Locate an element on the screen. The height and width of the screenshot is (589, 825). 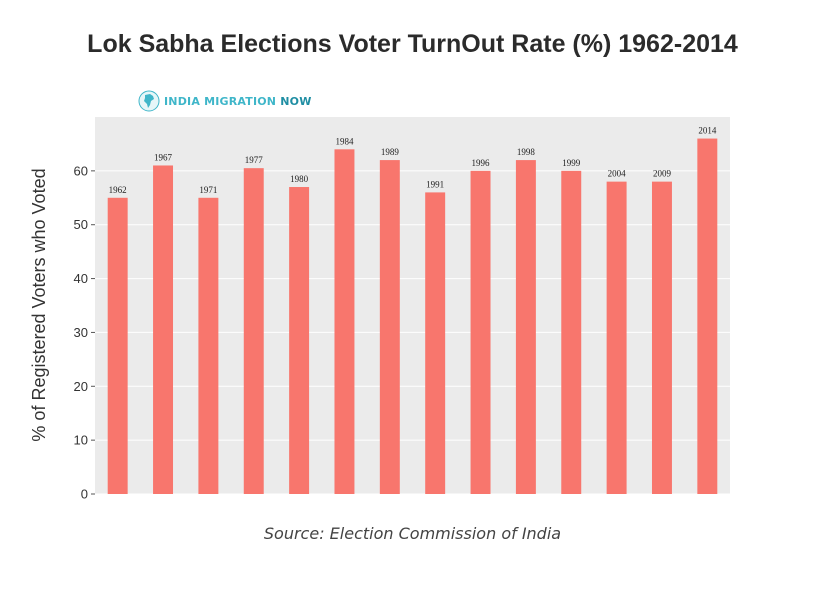
bar-1989 is located at coordinates (389, 327).